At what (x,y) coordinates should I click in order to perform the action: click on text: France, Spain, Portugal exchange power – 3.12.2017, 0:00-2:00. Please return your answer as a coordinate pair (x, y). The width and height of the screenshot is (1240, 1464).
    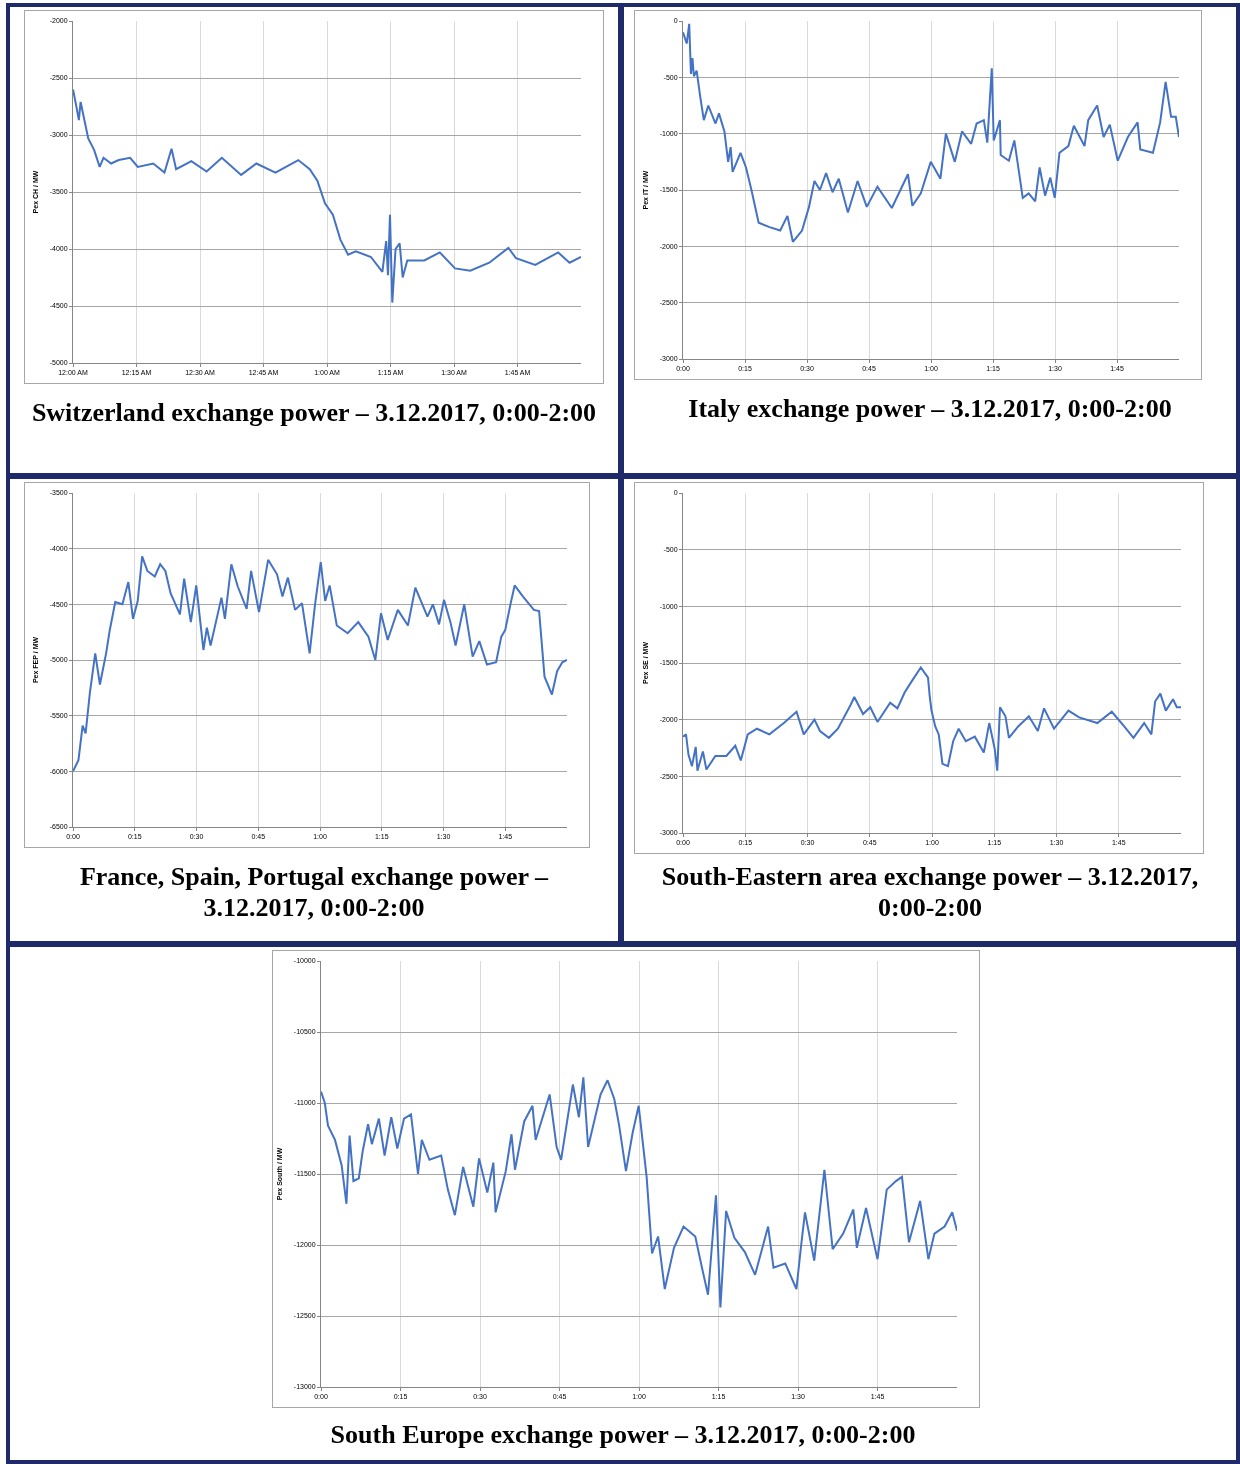
    Looking at the image, I should click on (314, 892).